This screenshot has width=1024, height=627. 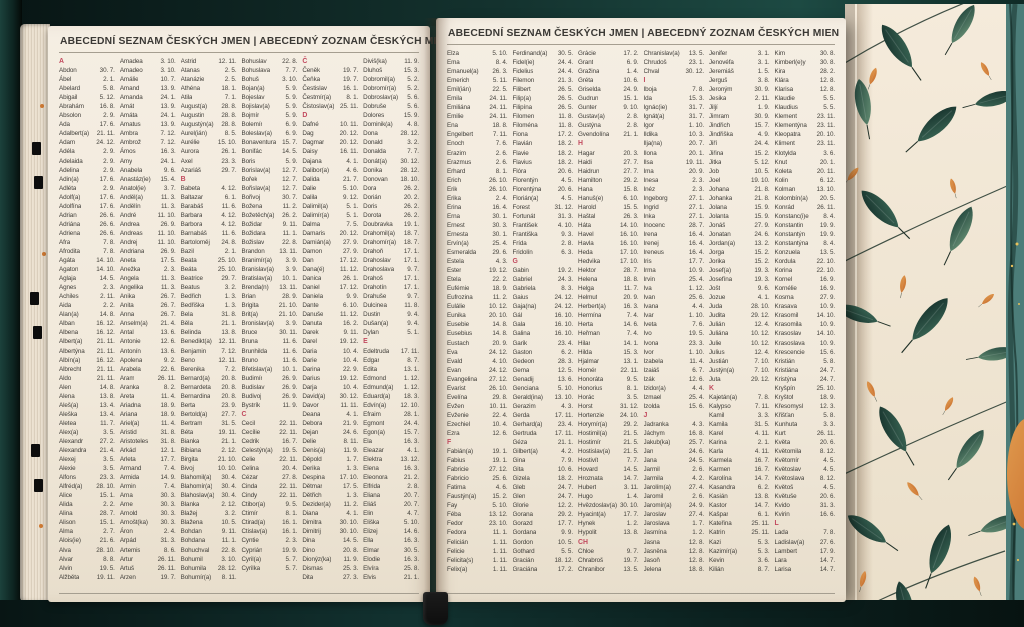 What do you see at coordinates (148, 405) in the screenshot?
I see `name-day-row: Ariadna 18. 9.` at bounding box center [148, 405].